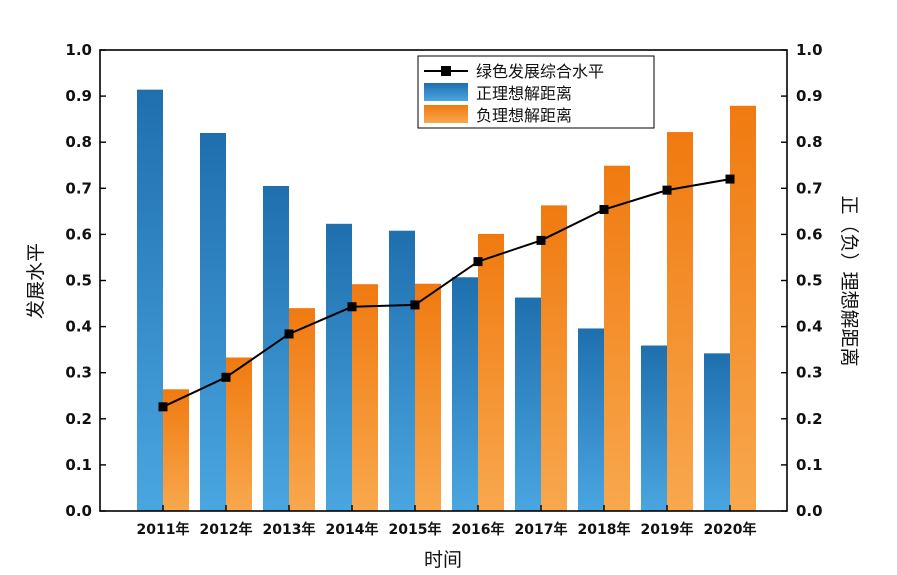 This screenshot has width=897, height=575. I want to click on marker-composite-2015年, so click(415, 305).